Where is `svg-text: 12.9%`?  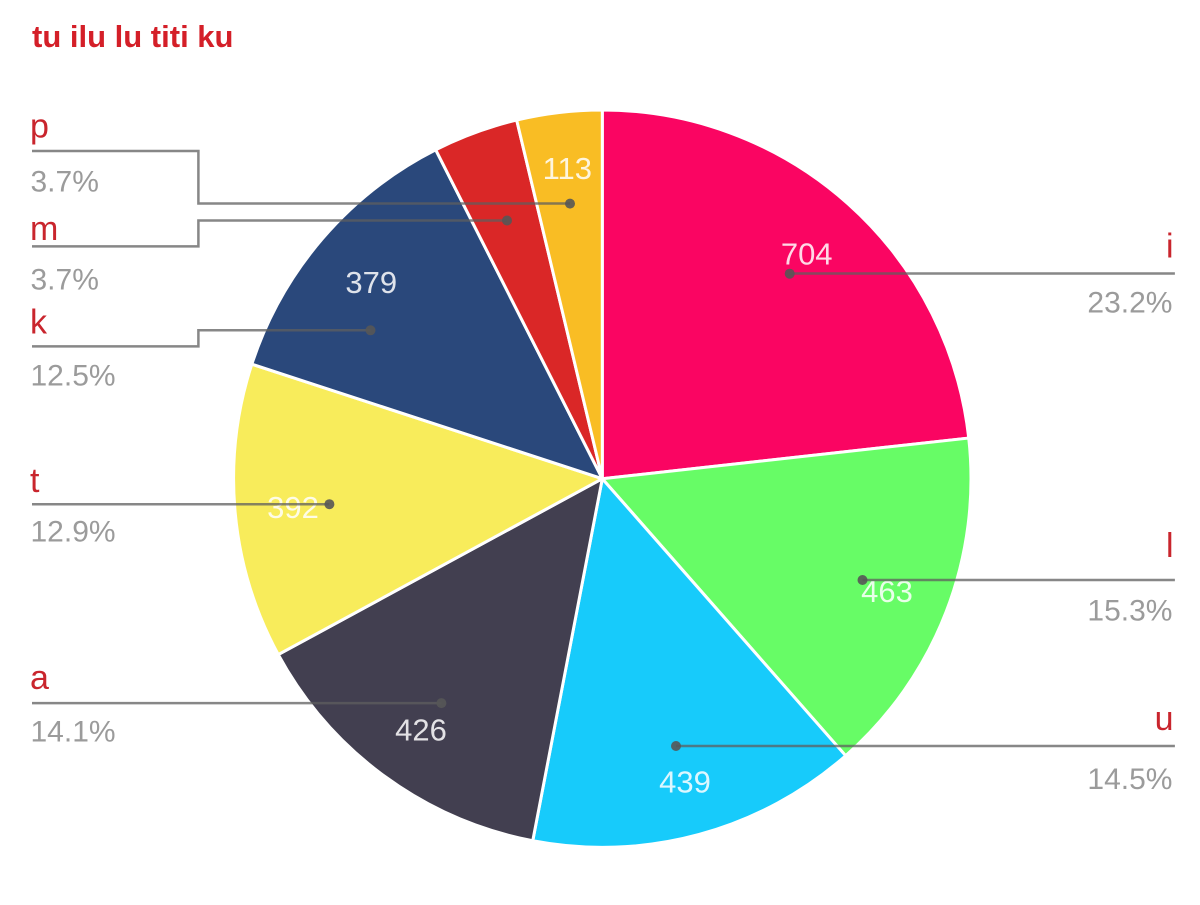
svg-text: 12.9% is located at coordinates (73, 532).